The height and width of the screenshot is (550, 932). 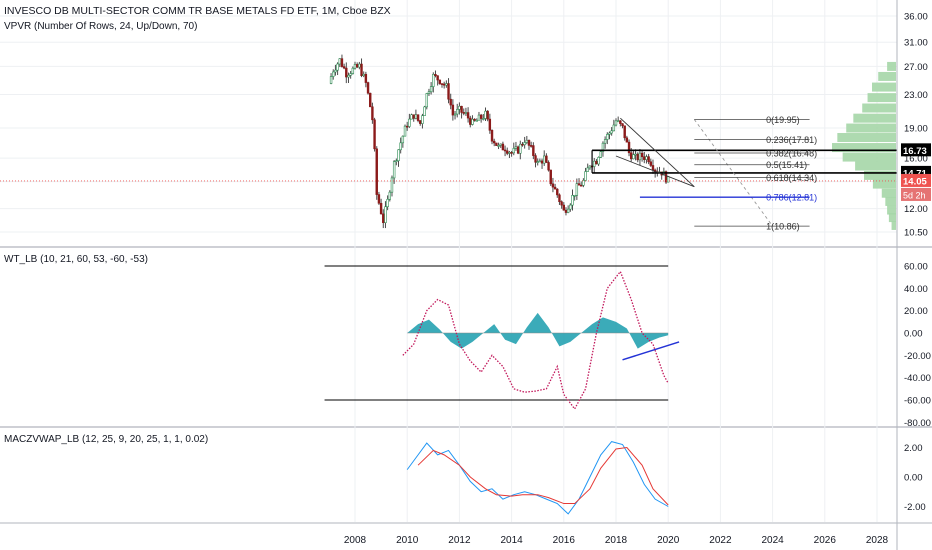 I want to click on wt-y-tick-label: -80.00, so click(x=917, y=423).